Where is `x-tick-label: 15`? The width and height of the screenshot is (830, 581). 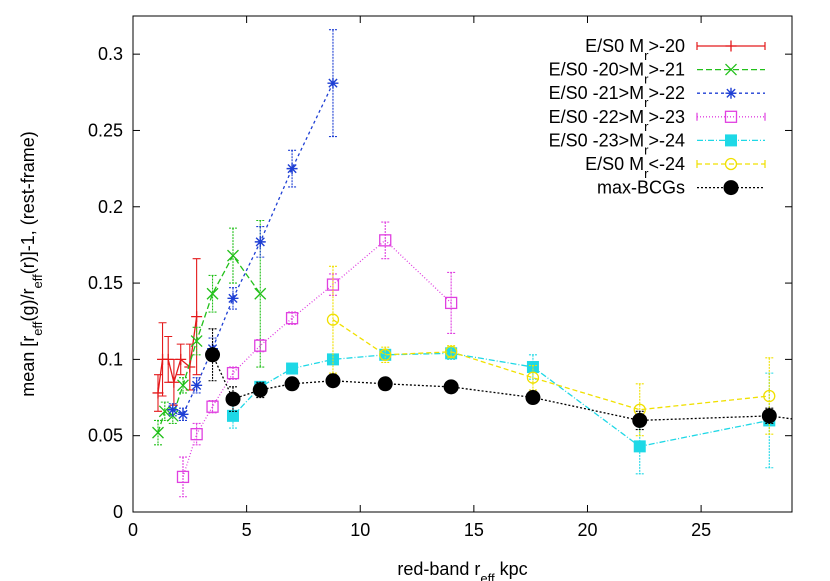 x-tick-label: 15 is located at coordinates (474, 530).